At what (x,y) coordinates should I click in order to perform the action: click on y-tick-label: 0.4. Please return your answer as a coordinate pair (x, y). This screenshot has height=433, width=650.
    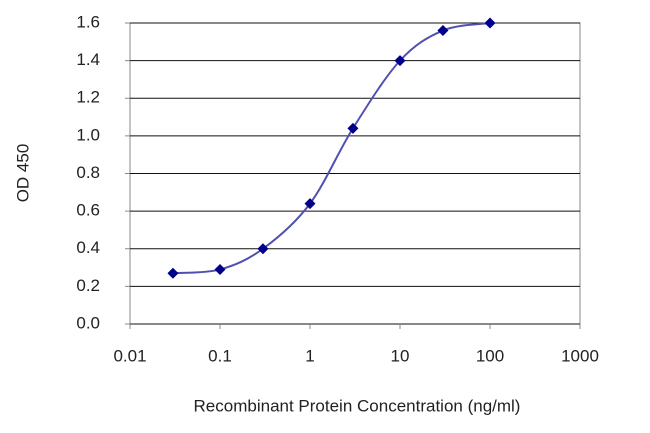
    Looking at the image, I should click on (88, 247).